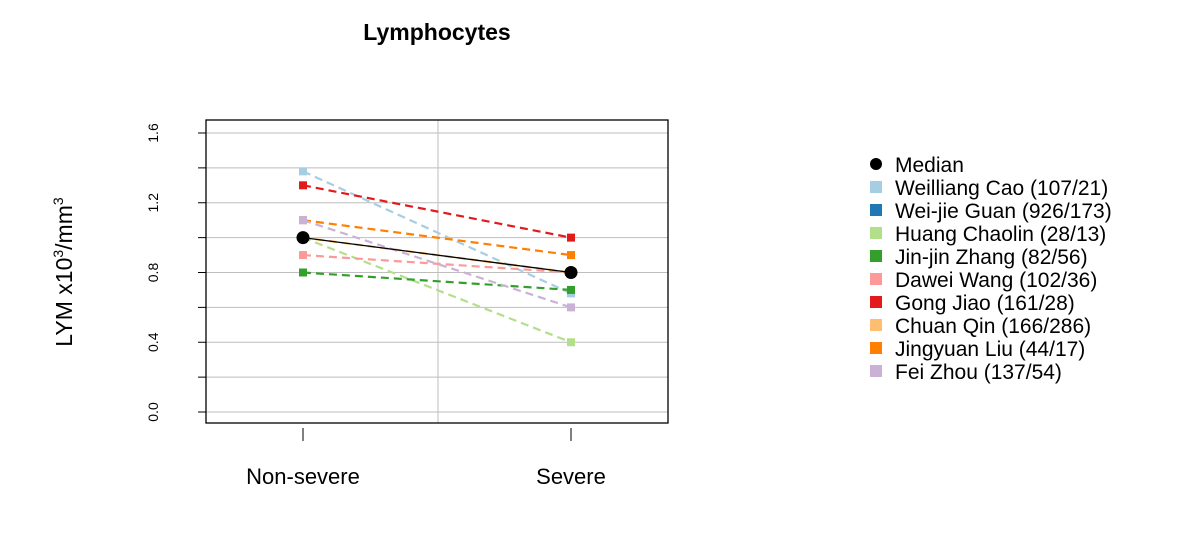 Image resolution: width=1200 pixels, height=535 pixels. I want to click on legend-label: Chuan Qin (166/286), so click(993, 326).